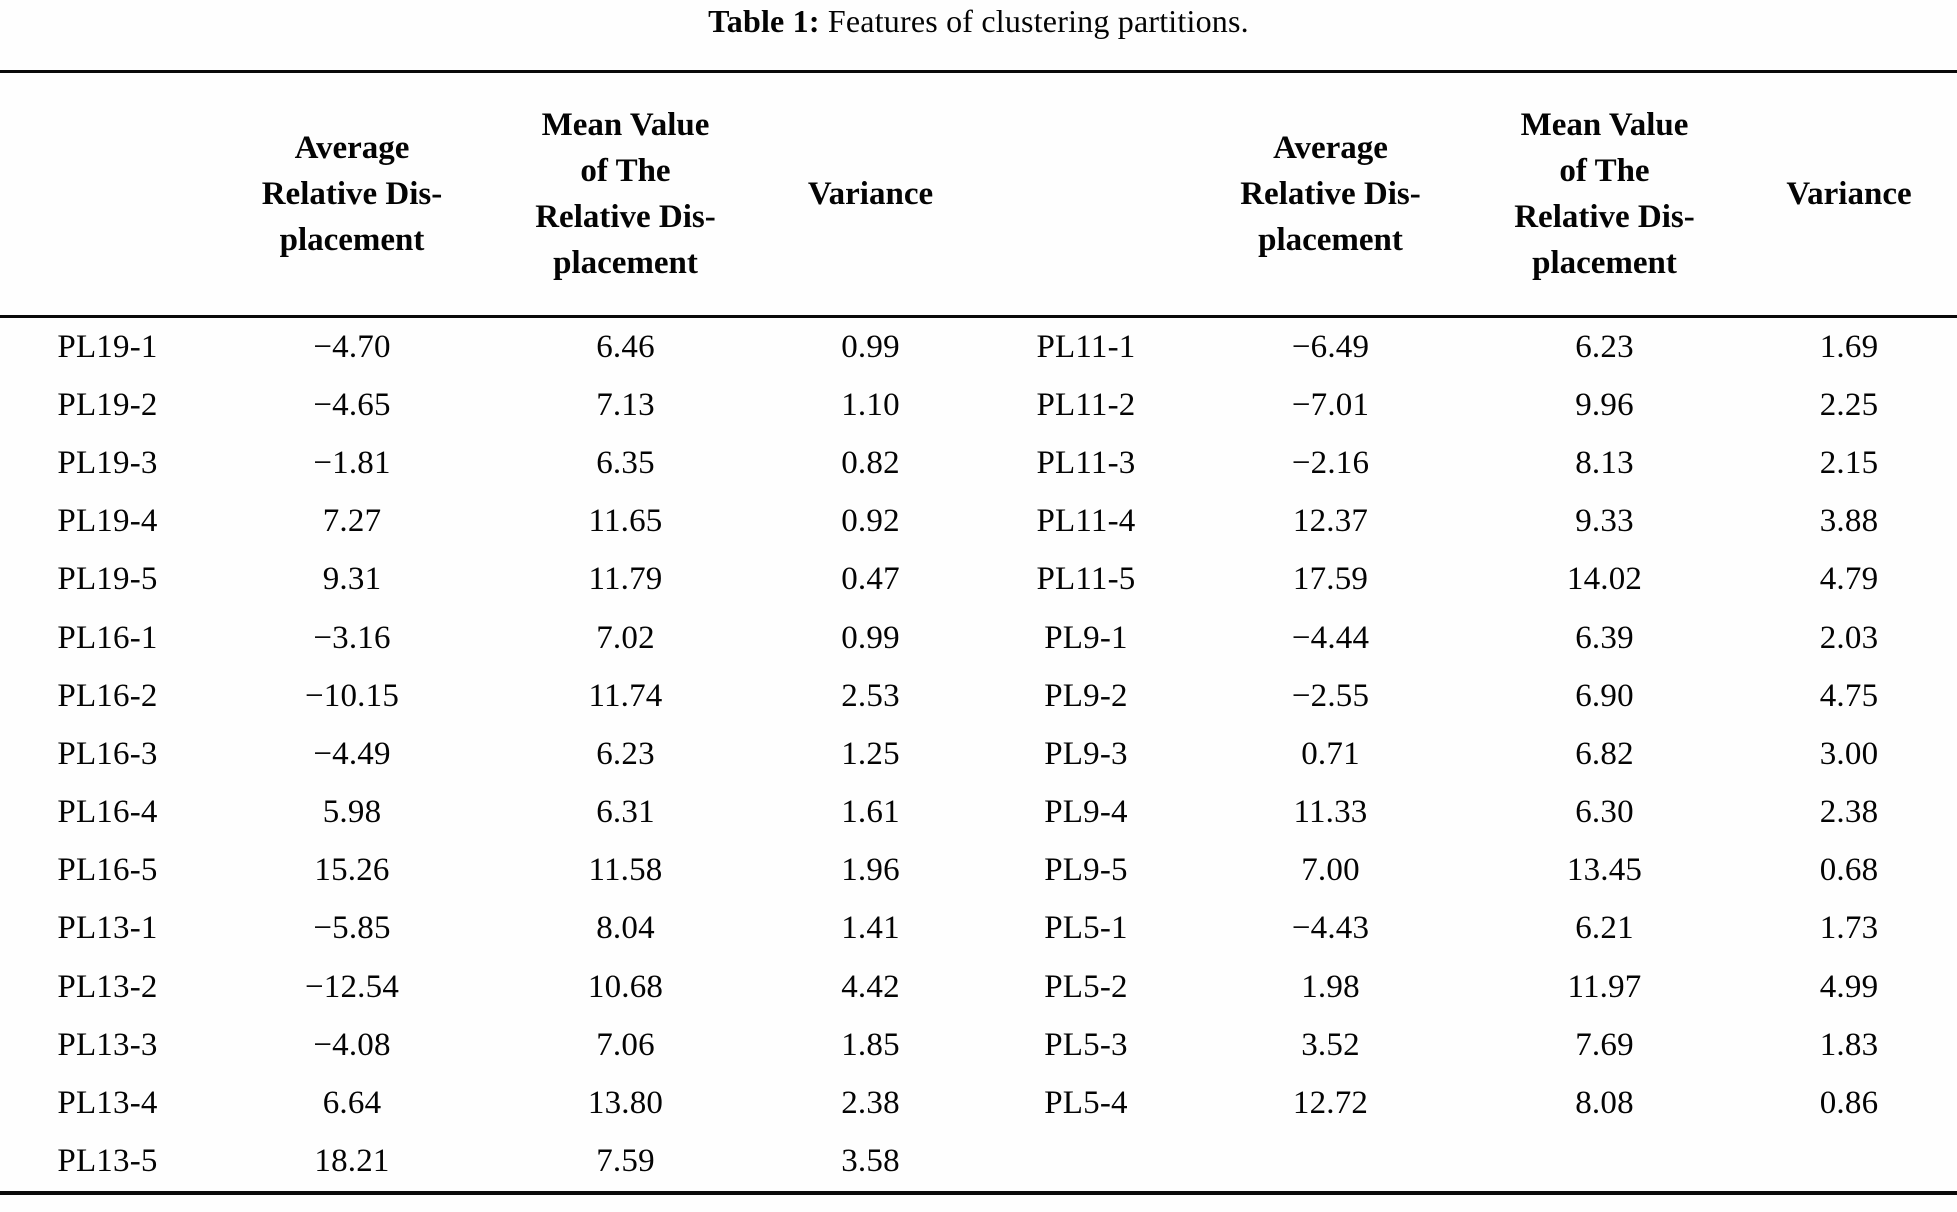 The image size is (1957, 1212). Describe the element at coordinates (1604, 521) in the screenshot. I see `cell-value: 9.33` at that location.